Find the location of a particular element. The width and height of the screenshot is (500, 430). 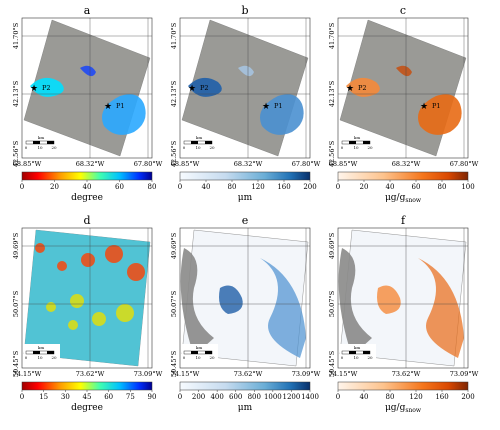

colorbar-tick-label: 45 is located at coordinates (87, 397).